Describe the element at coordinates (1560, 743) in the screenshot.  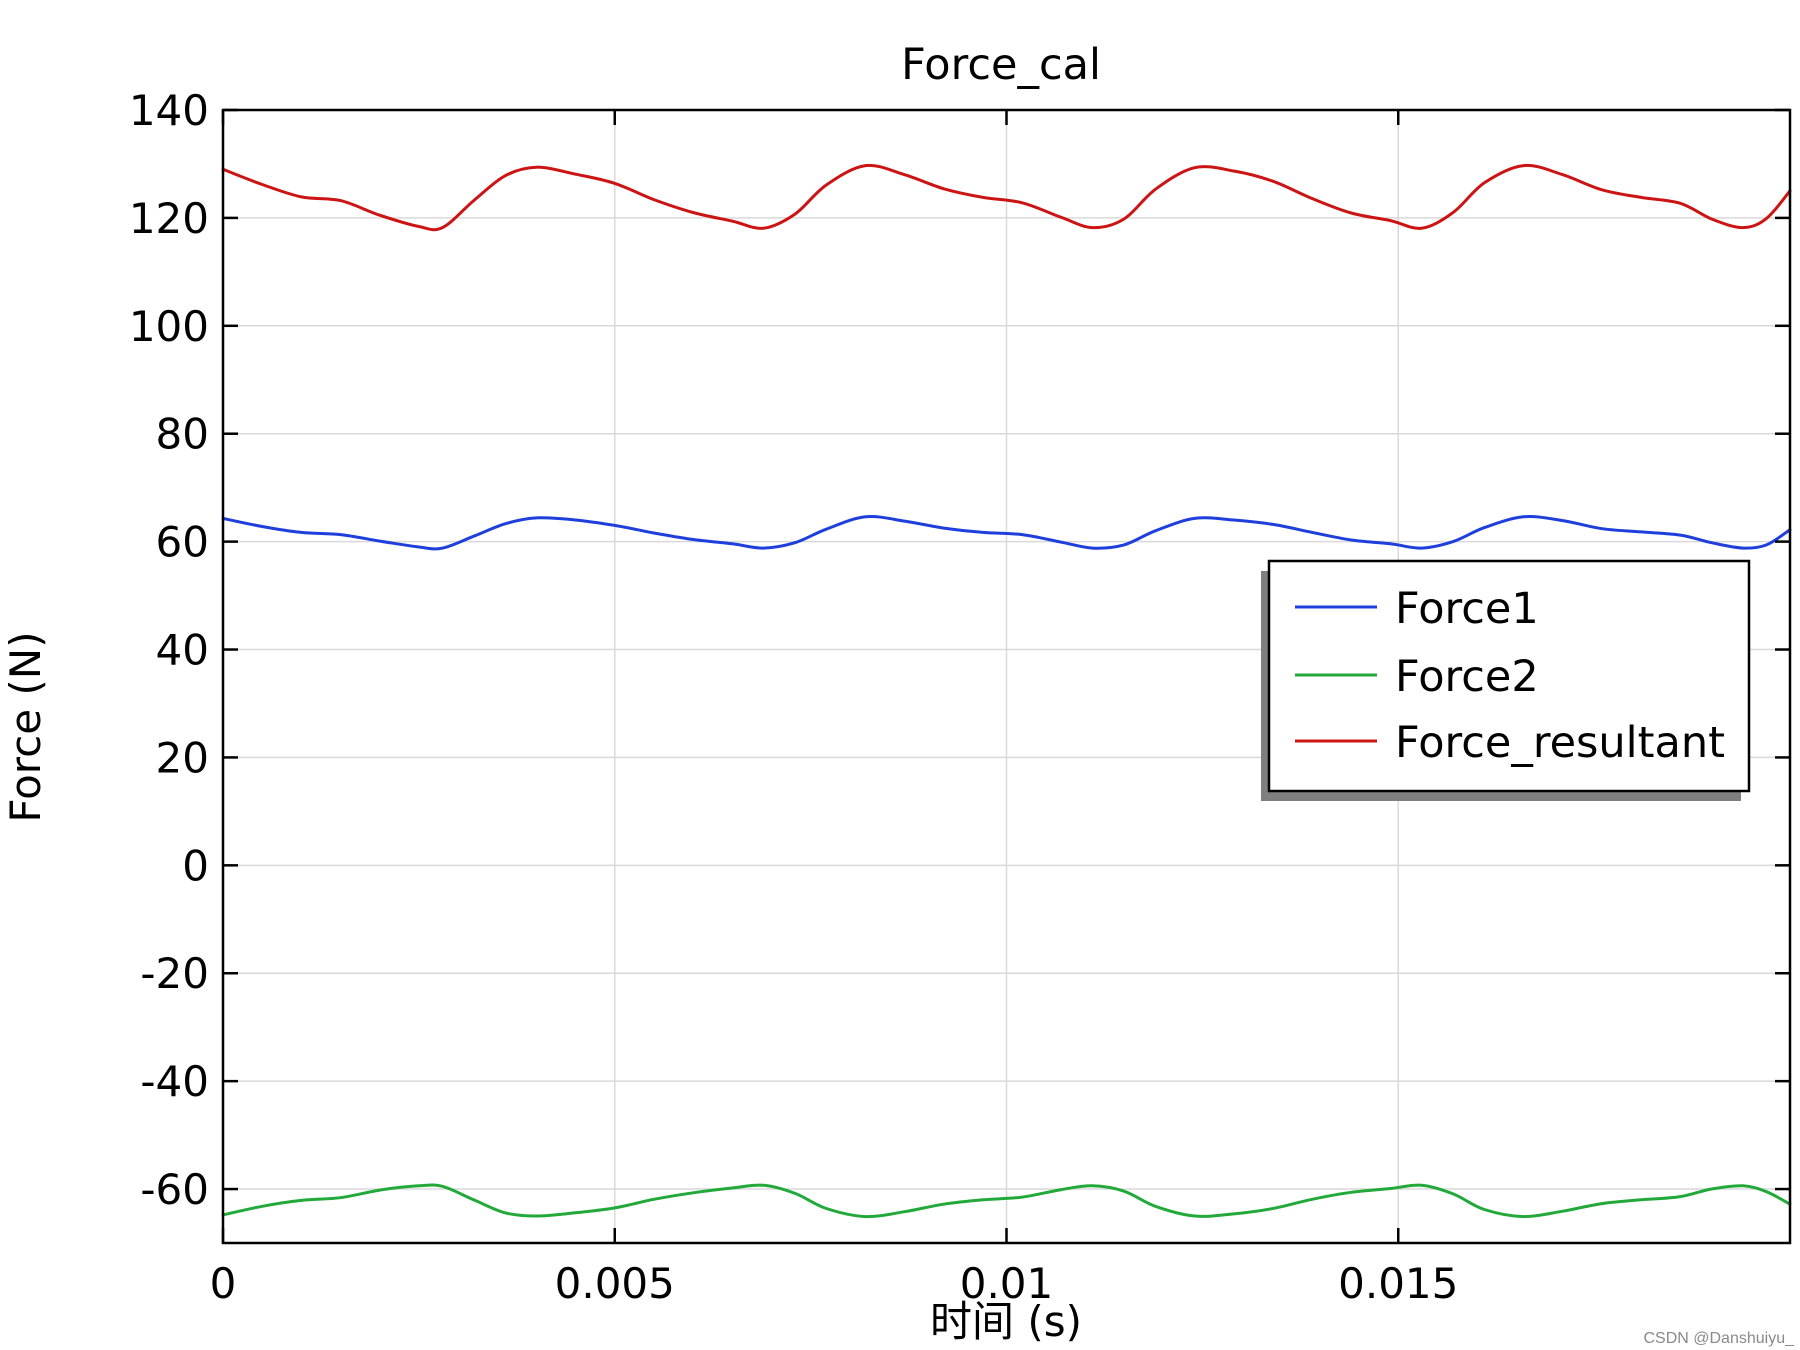
I see `legend-label: Force_resultant` at that location.